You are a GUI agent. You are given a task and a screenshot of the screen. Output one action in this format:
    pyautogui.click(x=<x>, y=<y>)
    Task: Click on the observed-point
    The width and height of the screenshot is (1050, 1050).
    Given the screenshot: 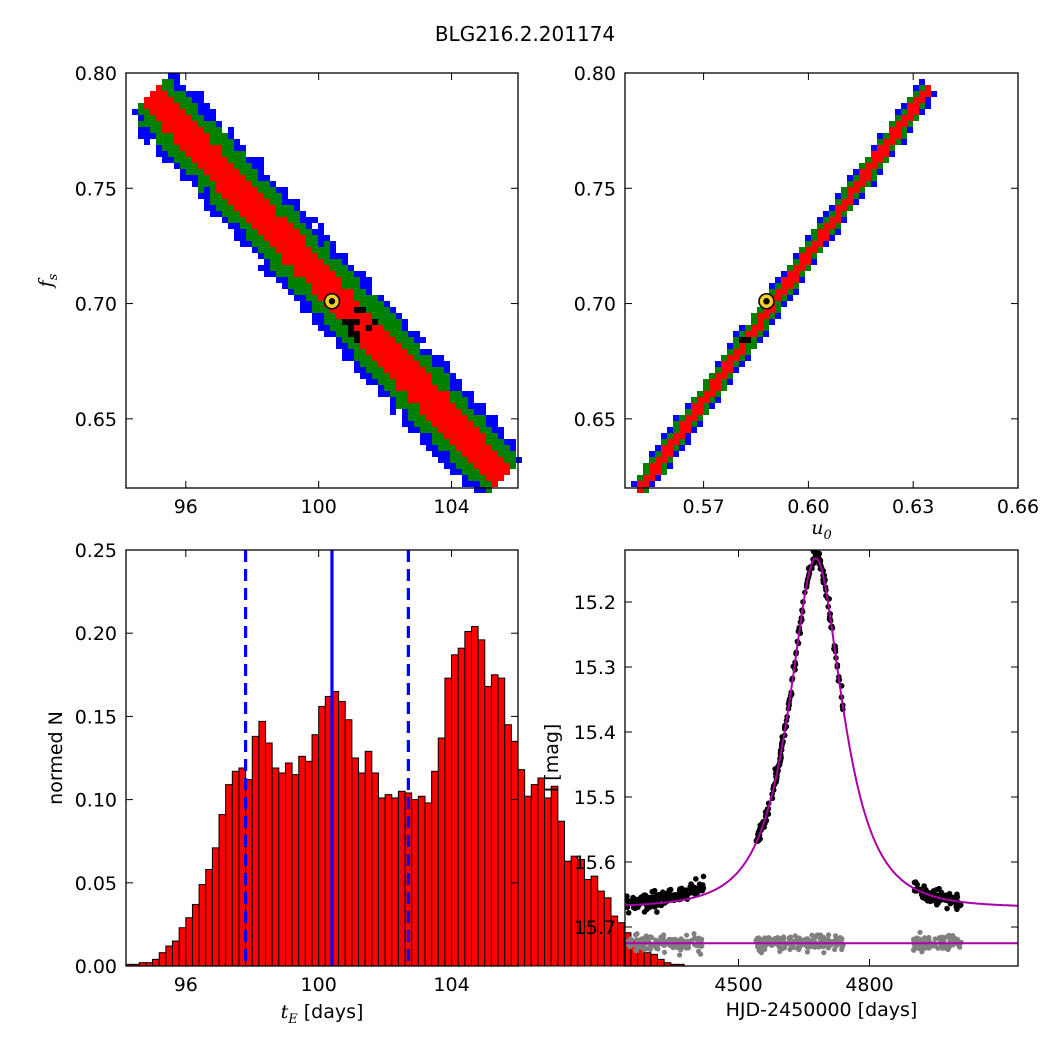 What is the action you would take?
    pyautogui.click(x=667, y=893)
    